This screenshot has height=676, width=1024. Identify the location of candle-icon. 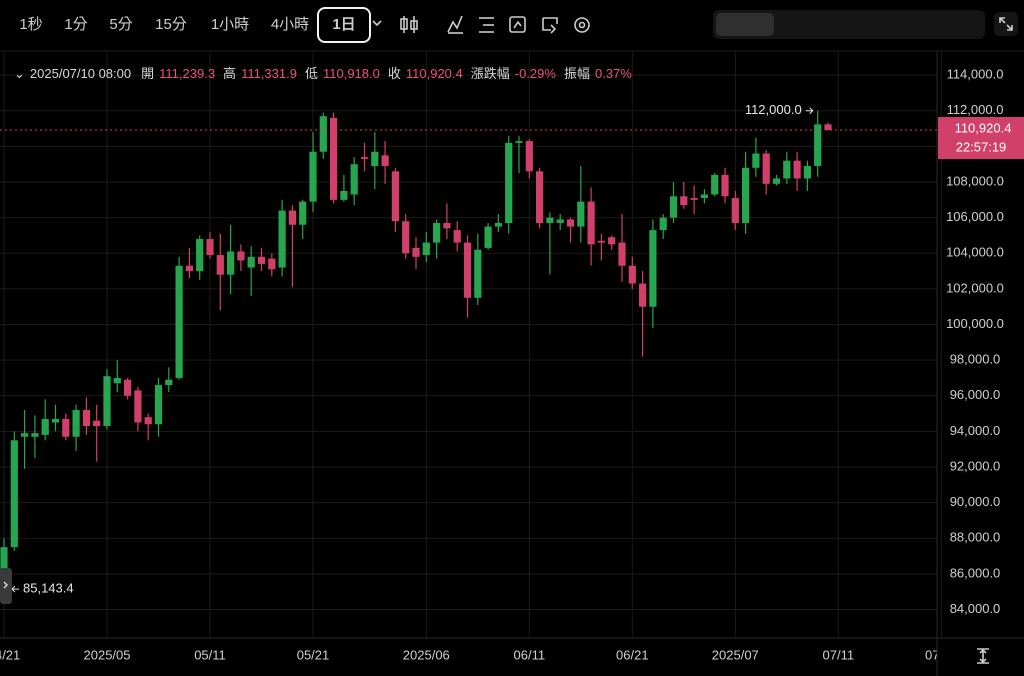
(409, 24).